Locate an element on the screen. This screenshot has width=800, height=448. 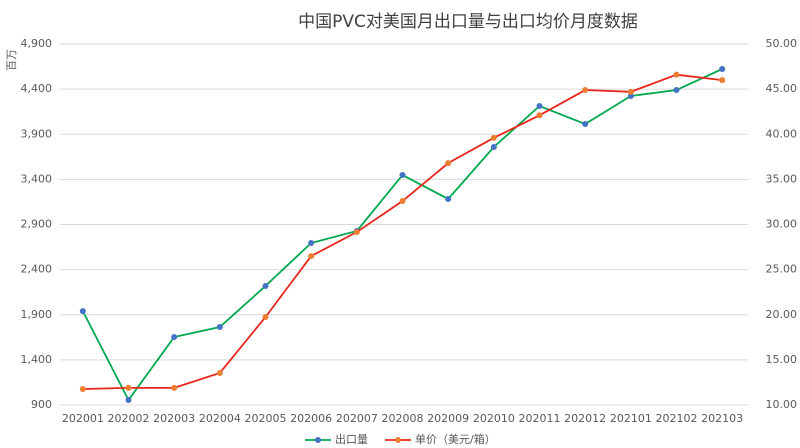
x-tick-label: 202010 is located at coordinates (494, 418).